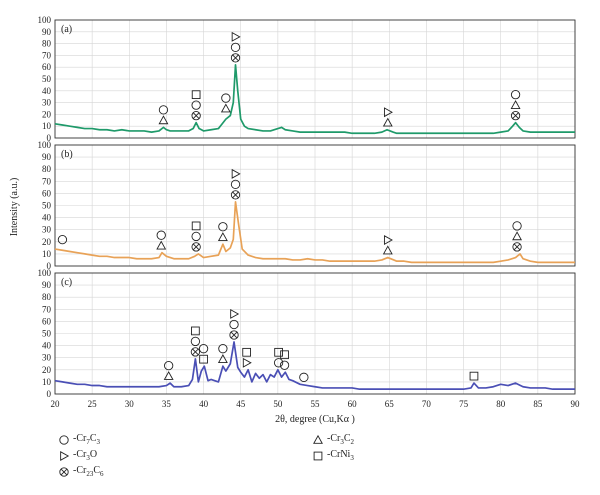 Image resolution: width=600 pixels, height=495 pixels. I want to click on x-tick-label: 90, so click(576, 404).